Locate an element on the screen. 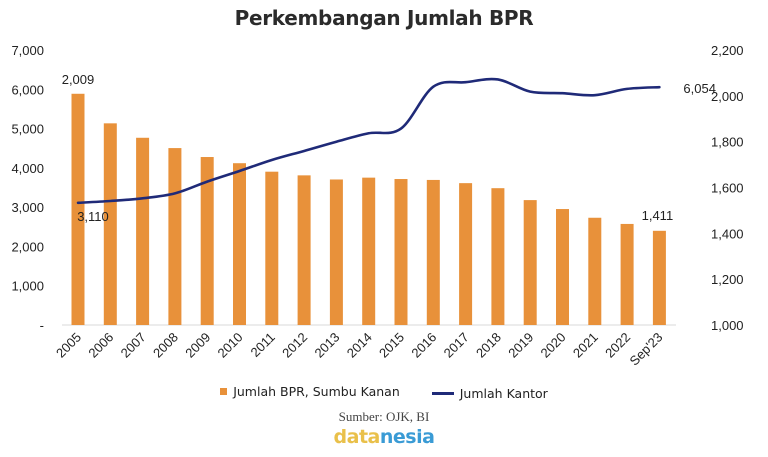 Image resolution: width=768 pixels, height=457 pixels. x-axis-tick: 2008 is located at coordinates (165, 345).